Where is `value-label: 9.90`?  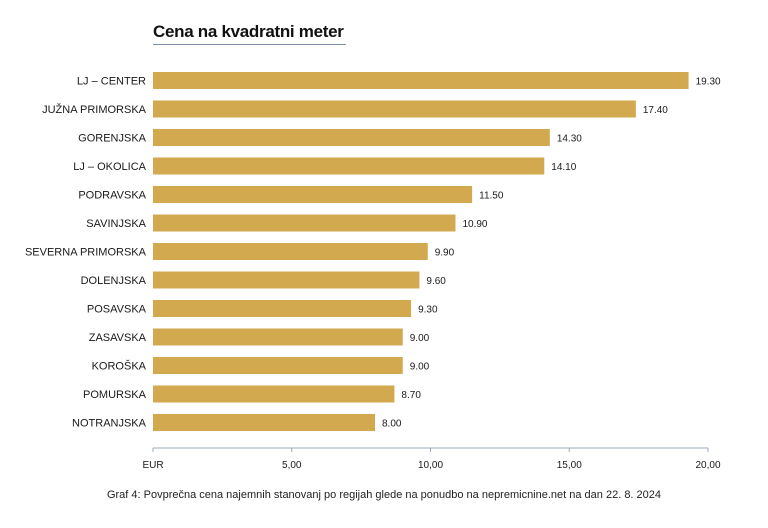 value-label: 9.90 is located at coordinates (445, 253).